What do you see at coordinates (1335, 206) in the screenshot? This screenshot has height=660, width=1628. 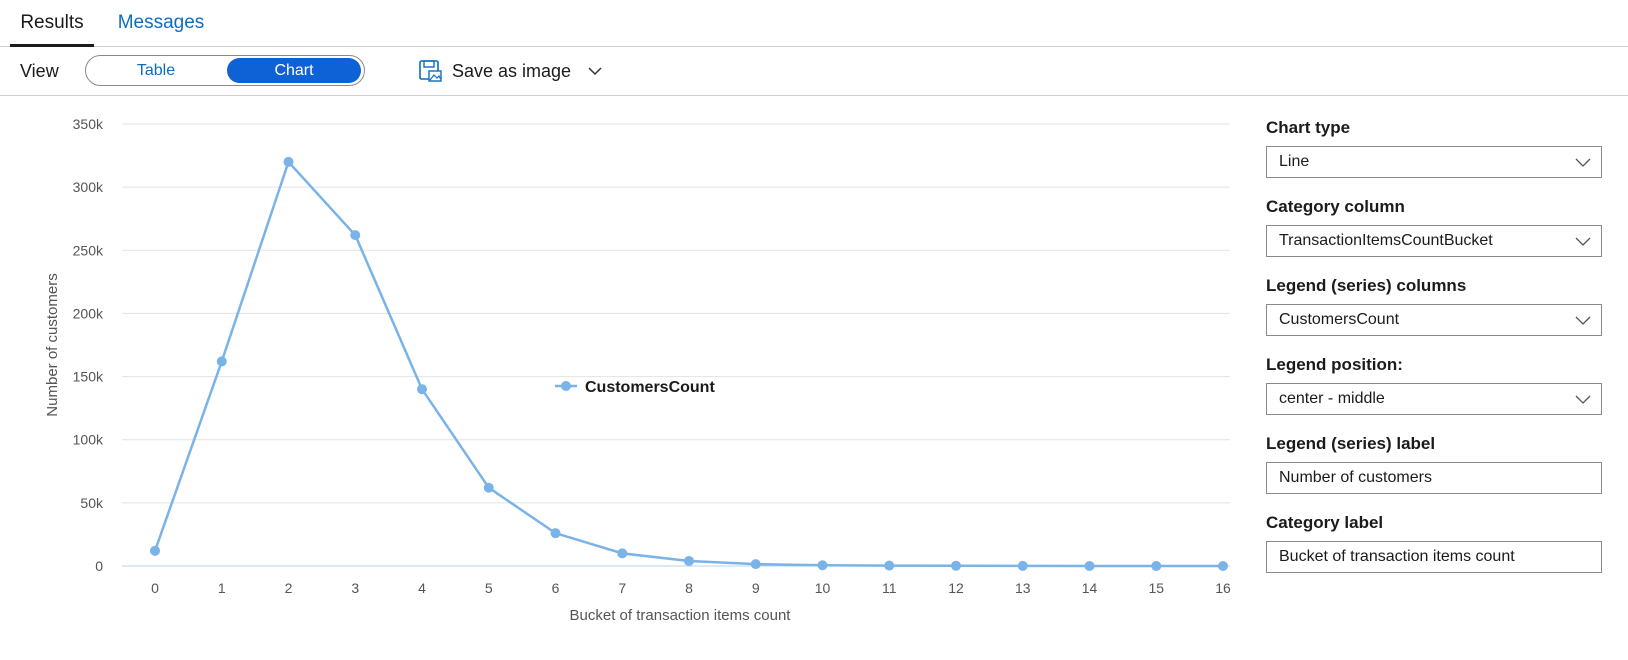 I see `category-column-label: Category column` at bounding box center [1335, 206].